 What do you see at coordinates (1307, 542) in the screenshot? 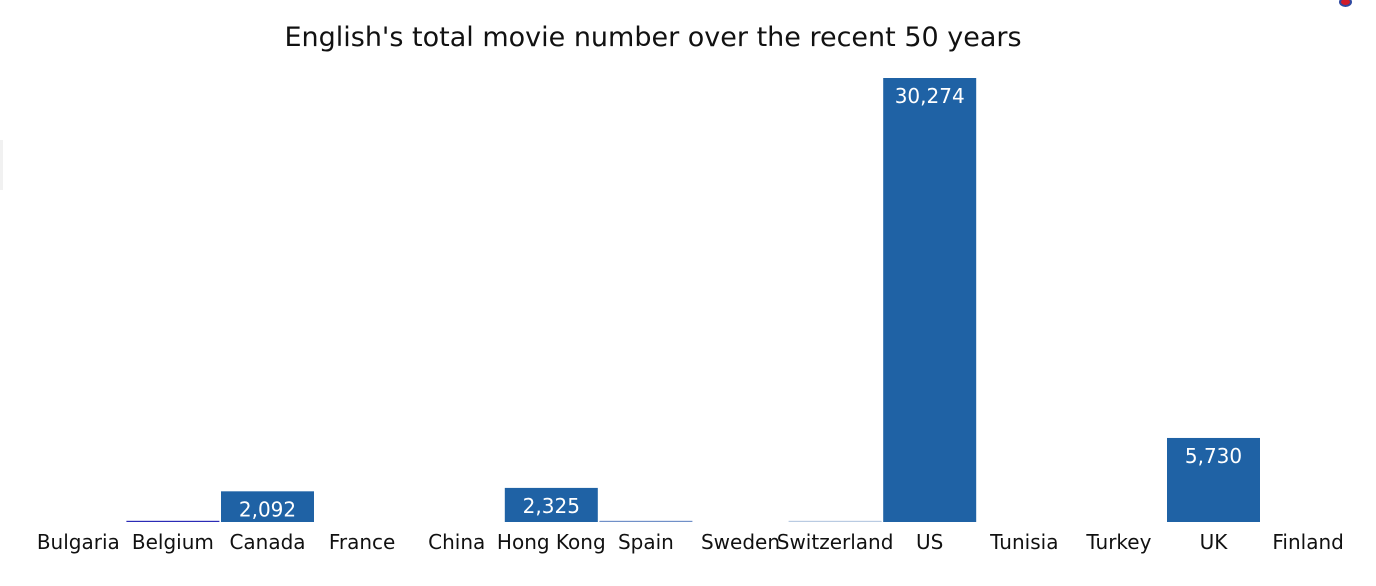
I see `x-tick-label-finland: Finland` at bounding box center [1307, 542].